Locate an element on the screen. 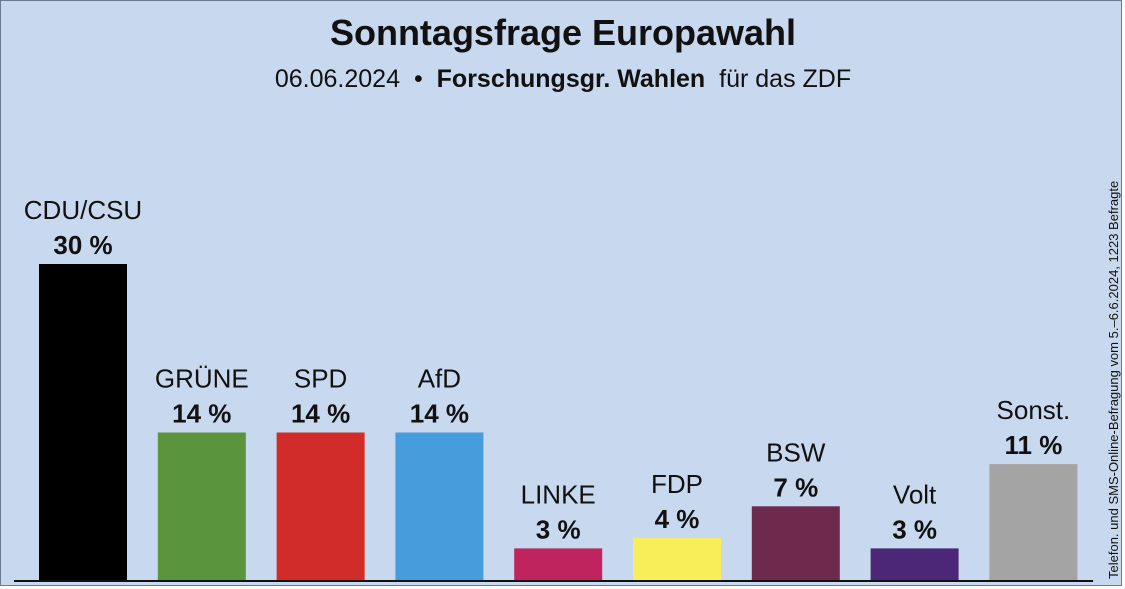  bar-sonst is located at coordinates (1033, 522).